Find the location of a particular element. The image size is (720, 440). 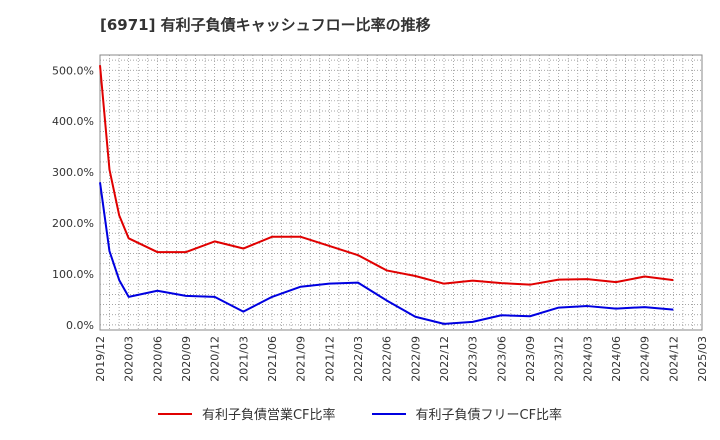

x-tick-label: 2020/09 is located at coordinates (186, 359).